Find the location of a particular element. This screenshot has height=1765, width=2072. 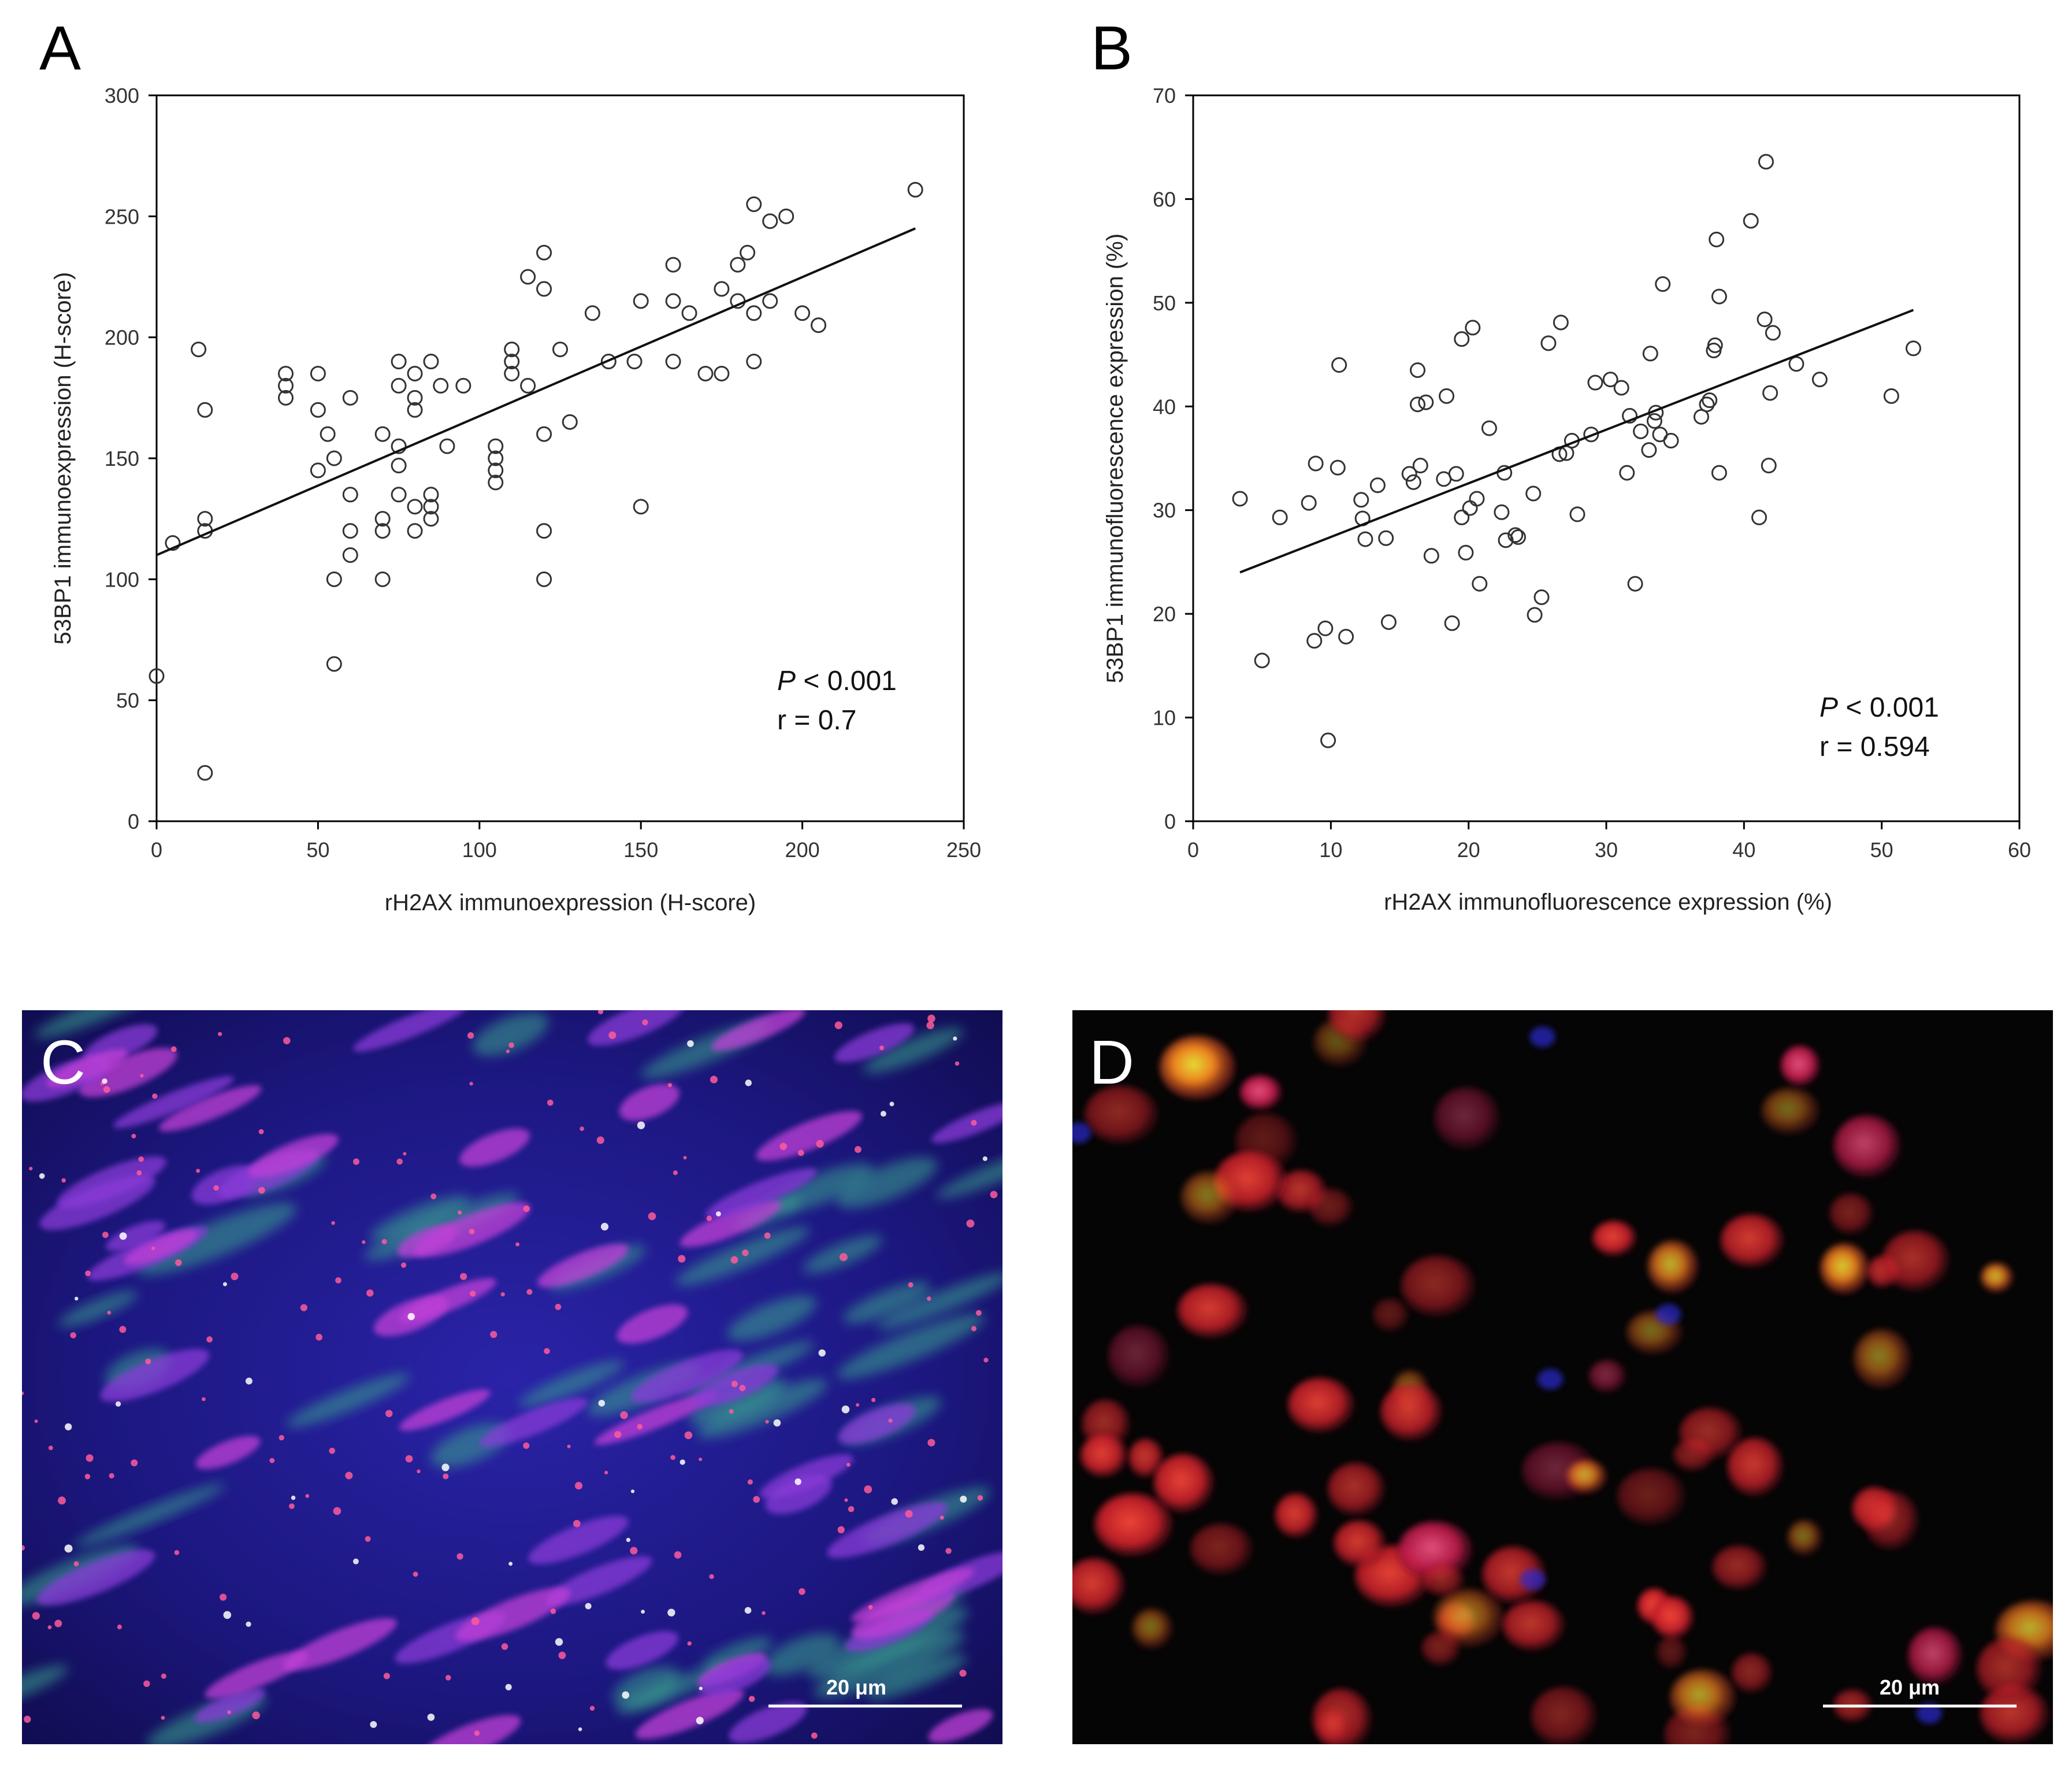

panel-label-a: A is located at coordinates (60, 48).